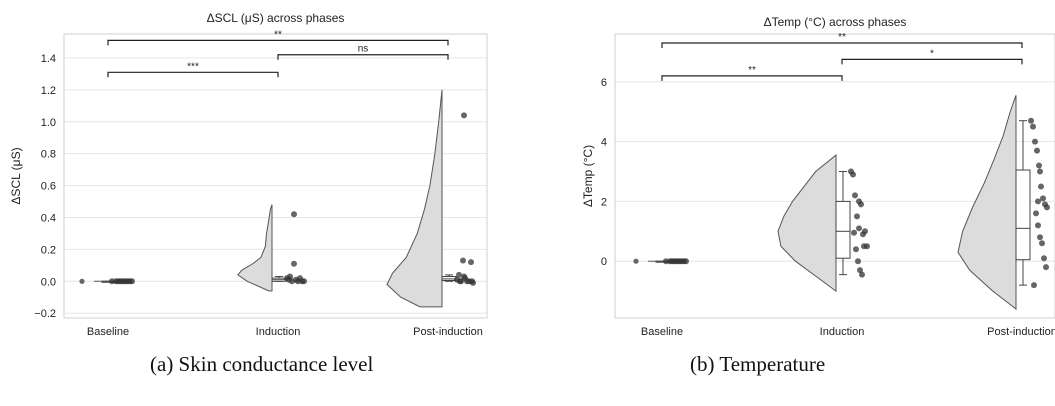  What do you see at coordinates (48, 250) in the screenshot?
I see `y-tick-label: 0.2` at bounding box center [48, 250].